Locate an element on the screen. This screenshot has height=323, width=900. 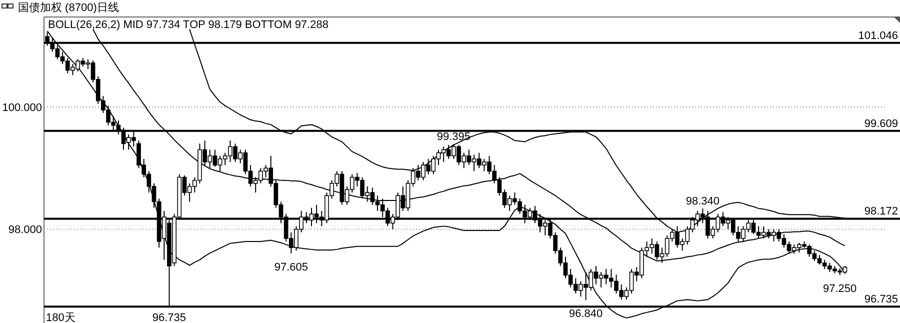
annotation: 97.605 is located at coordinates (291, 267).